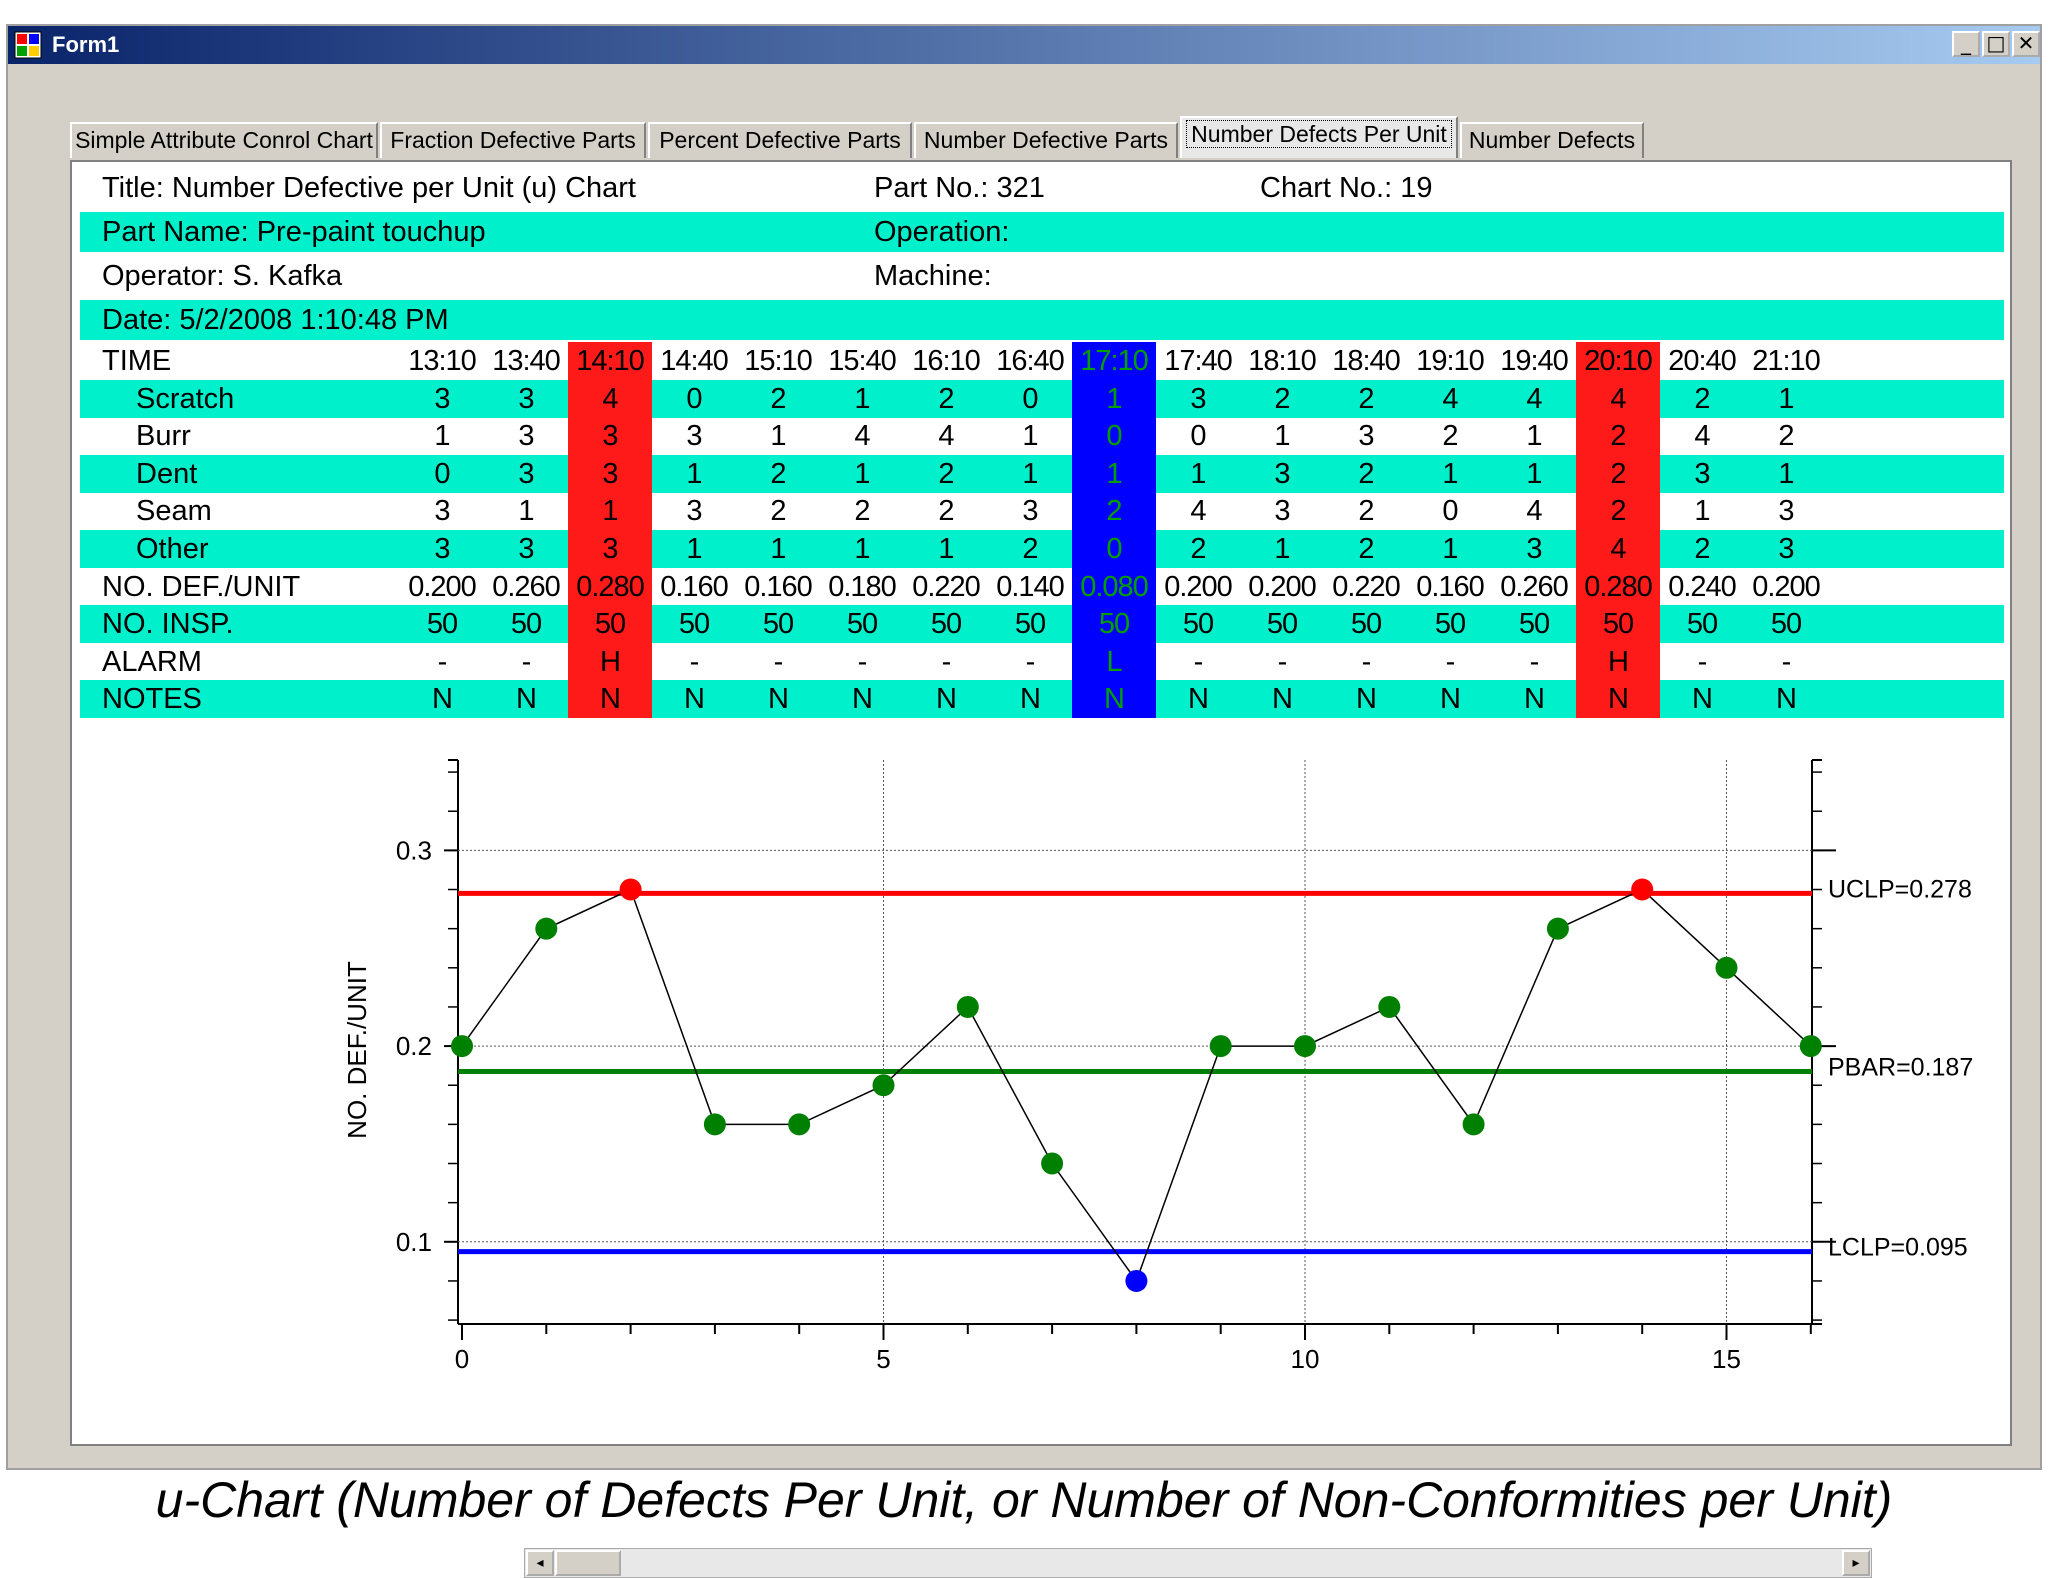 The width and height of the screenshot is (2048, 1578). I want to click on cell-def-unit-8: 0.080, so click(1114, 586).